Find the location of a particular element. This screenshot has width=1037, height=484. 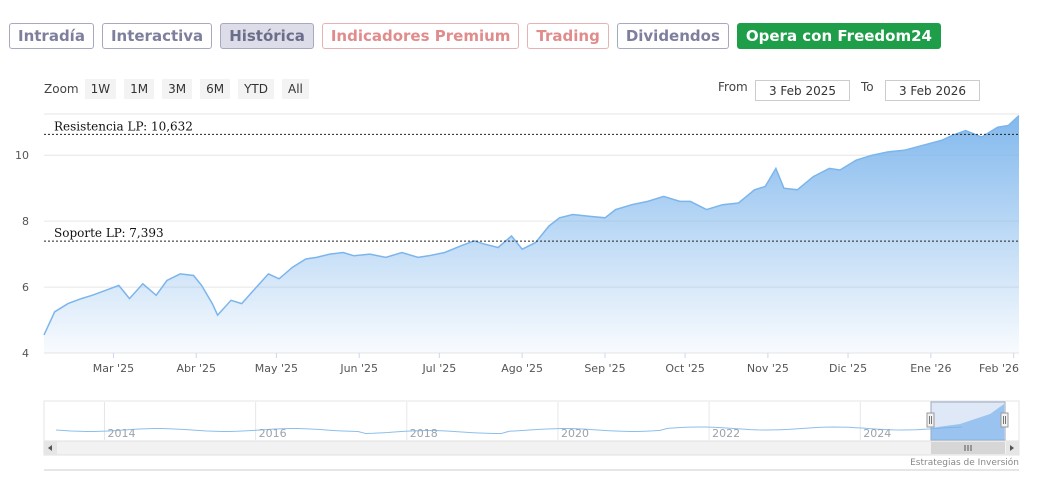

x-tick-label: Oct '25 is located at coordinates (685, 368).